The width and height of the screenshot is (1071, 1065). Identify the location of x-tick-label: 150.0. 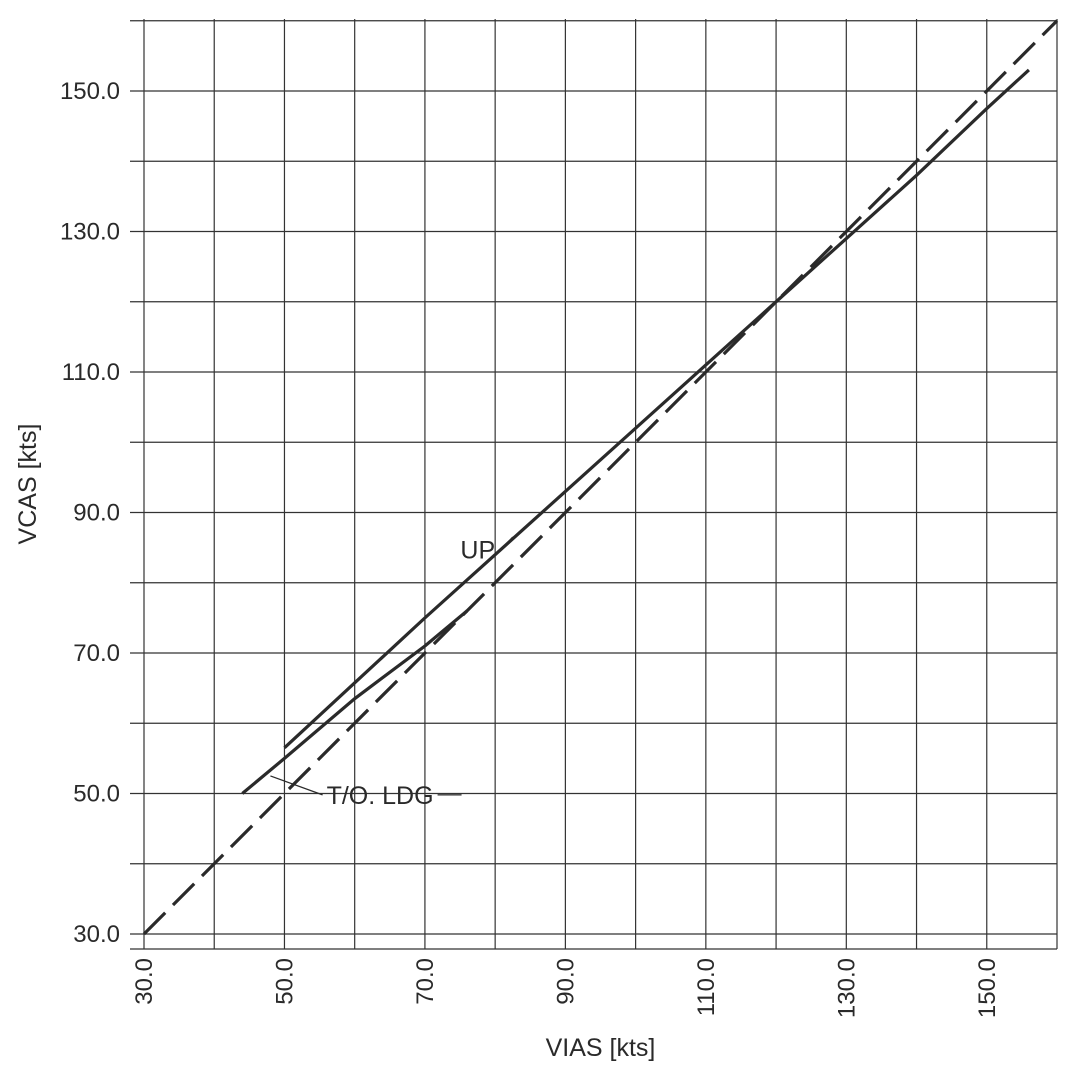
(987, 988).